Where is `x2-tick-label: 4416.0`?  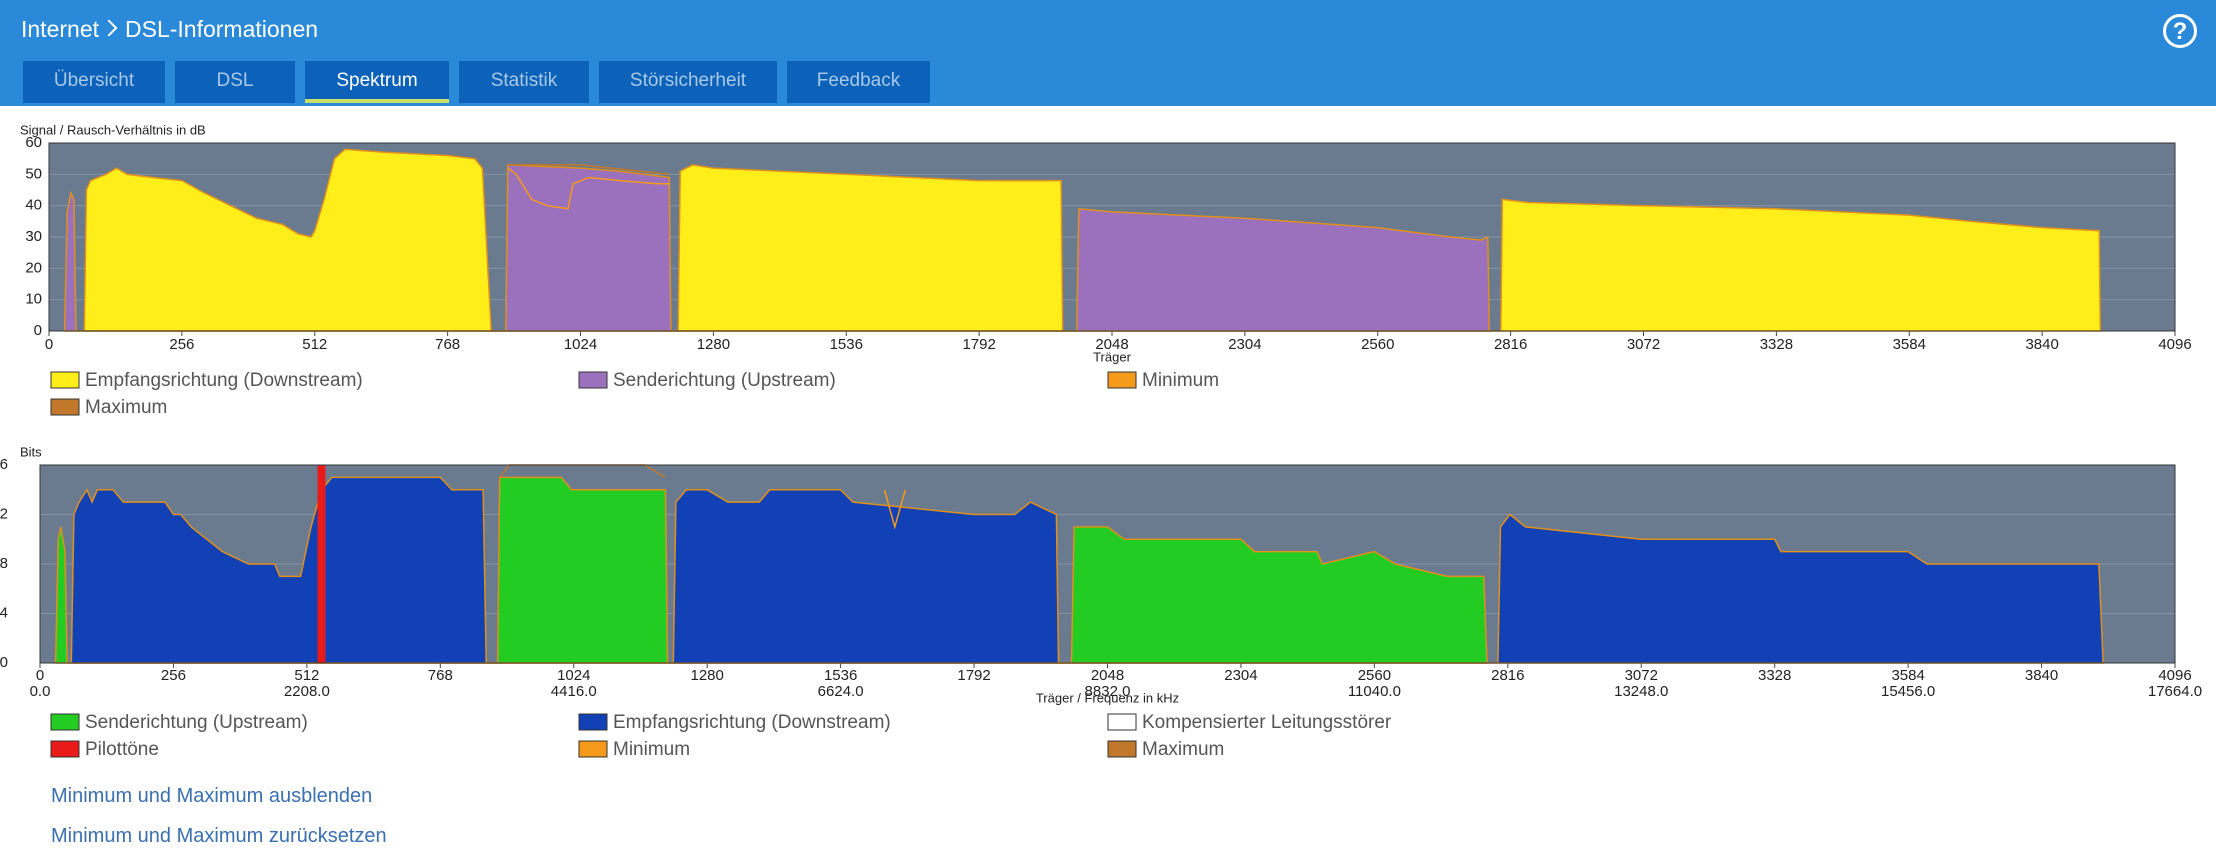
x2-tick-label: 4416.0 is located at coordinates (574, 691).